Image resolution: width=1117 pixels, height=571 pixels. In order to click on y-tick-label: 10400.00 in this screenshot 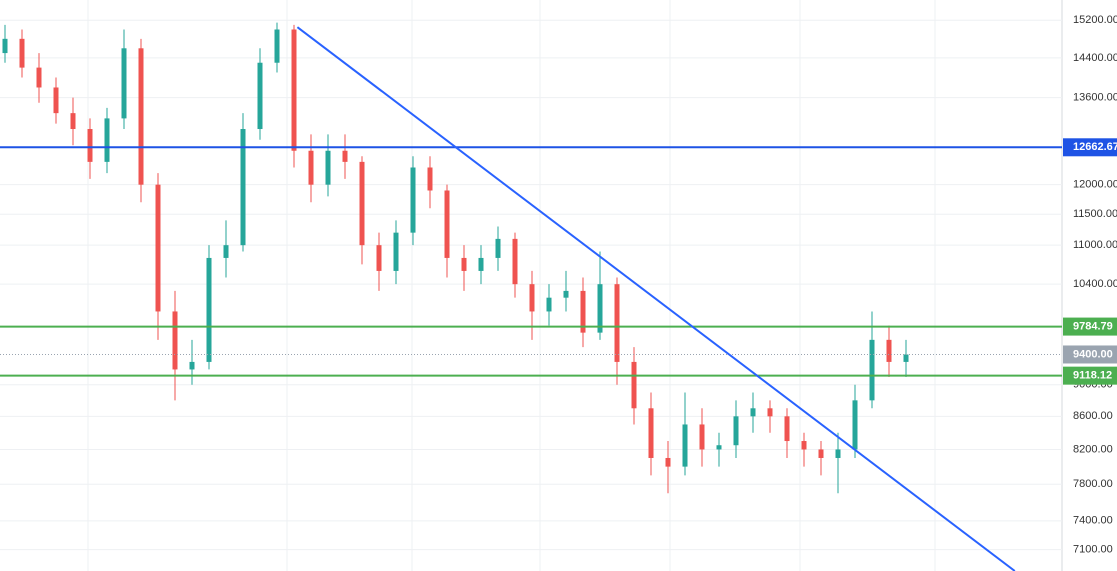, I will do `click(1095, 284)`.